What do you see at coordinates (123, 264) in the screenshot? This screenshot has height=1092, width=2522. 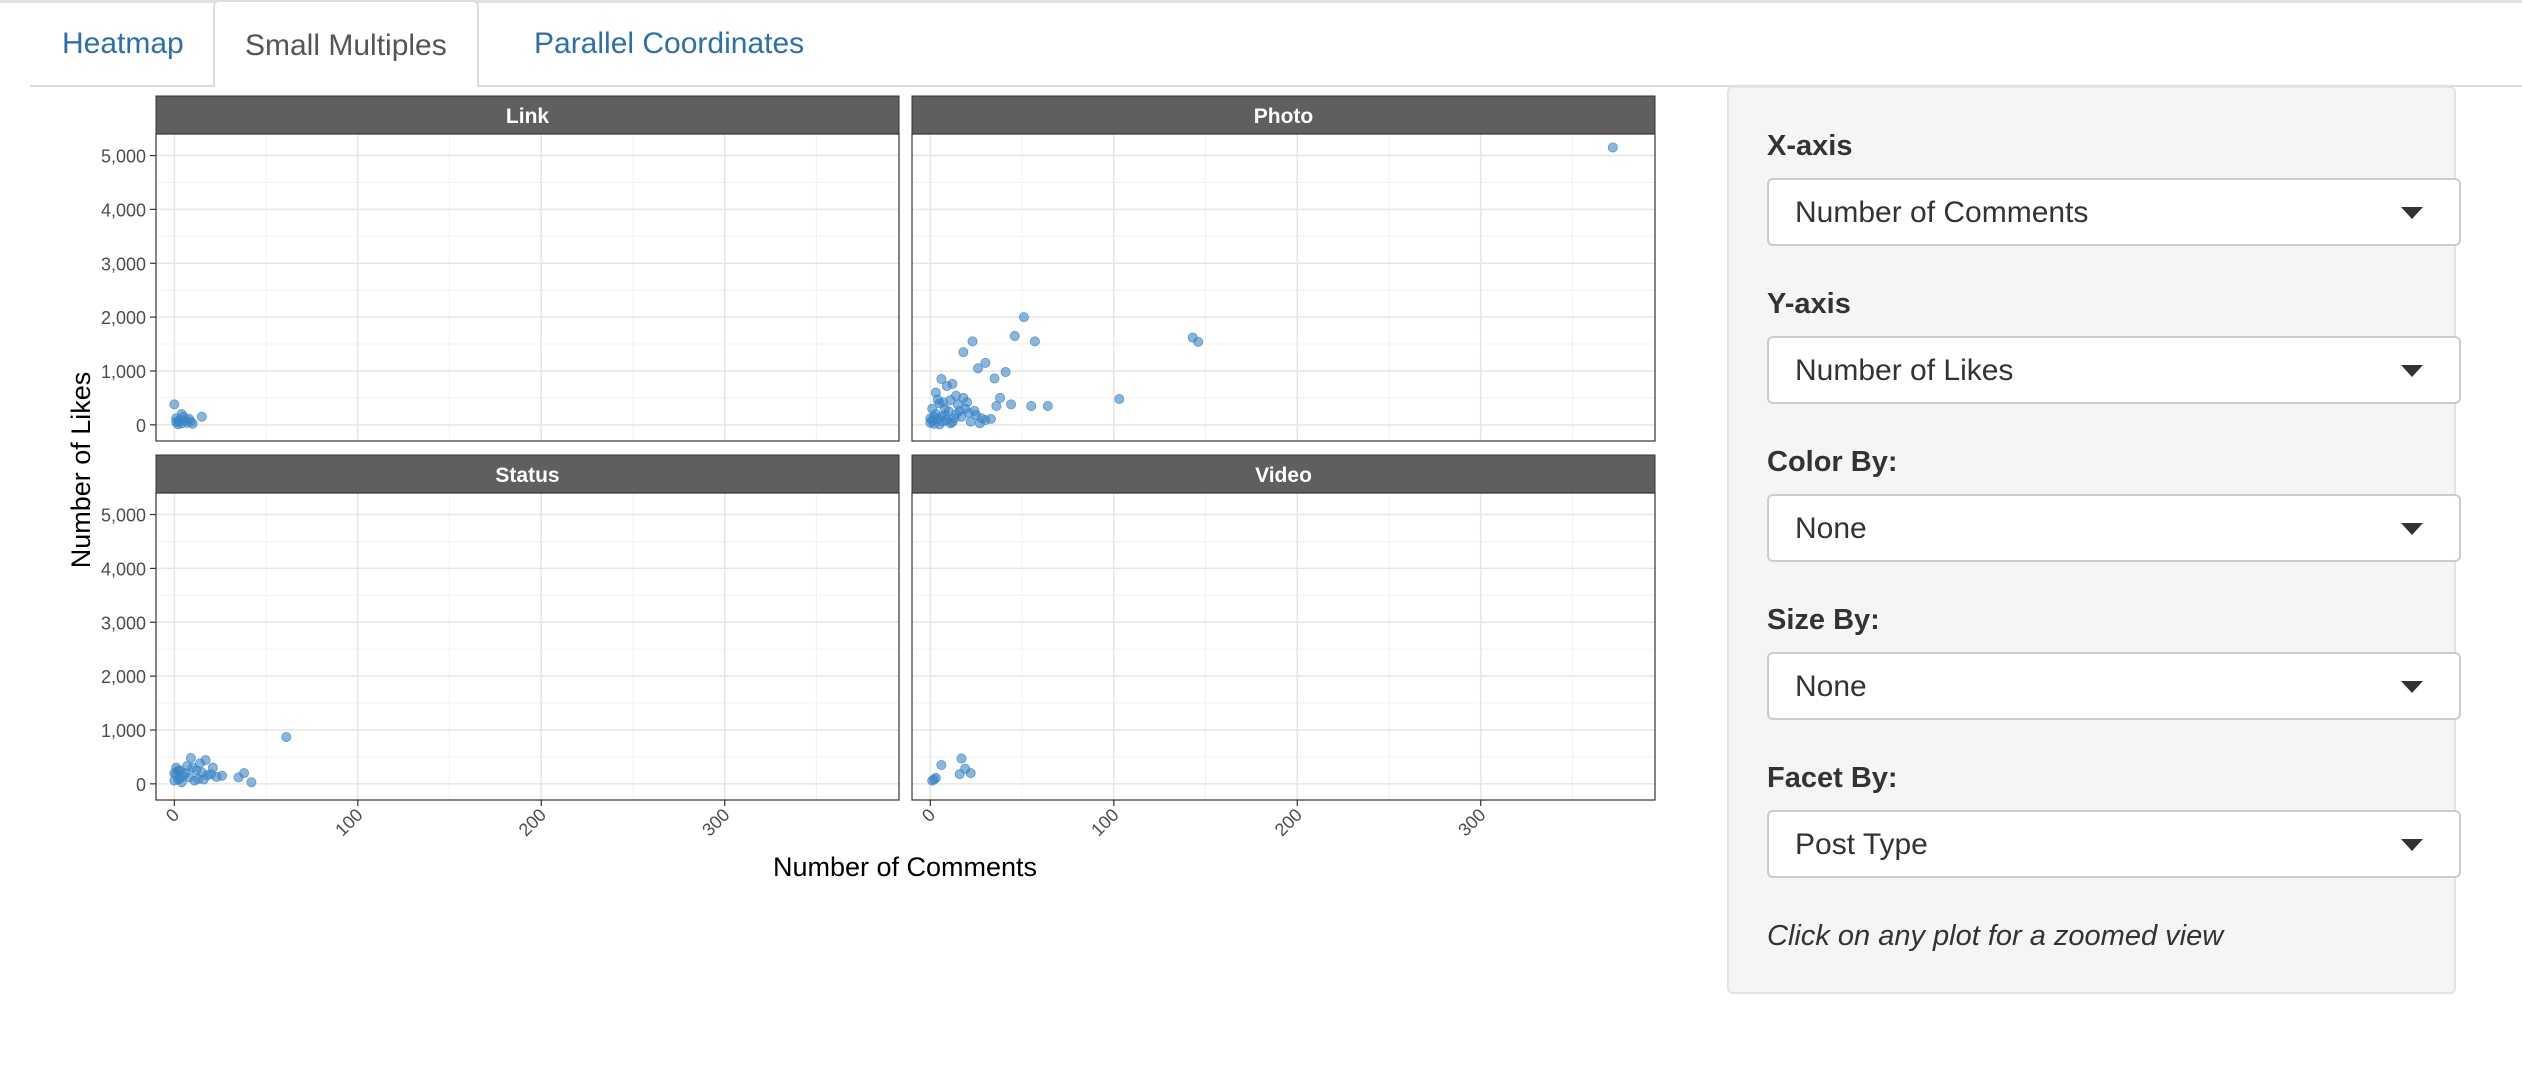 I see `y-tick-label: 3,000` at bounding box center [123, 264].